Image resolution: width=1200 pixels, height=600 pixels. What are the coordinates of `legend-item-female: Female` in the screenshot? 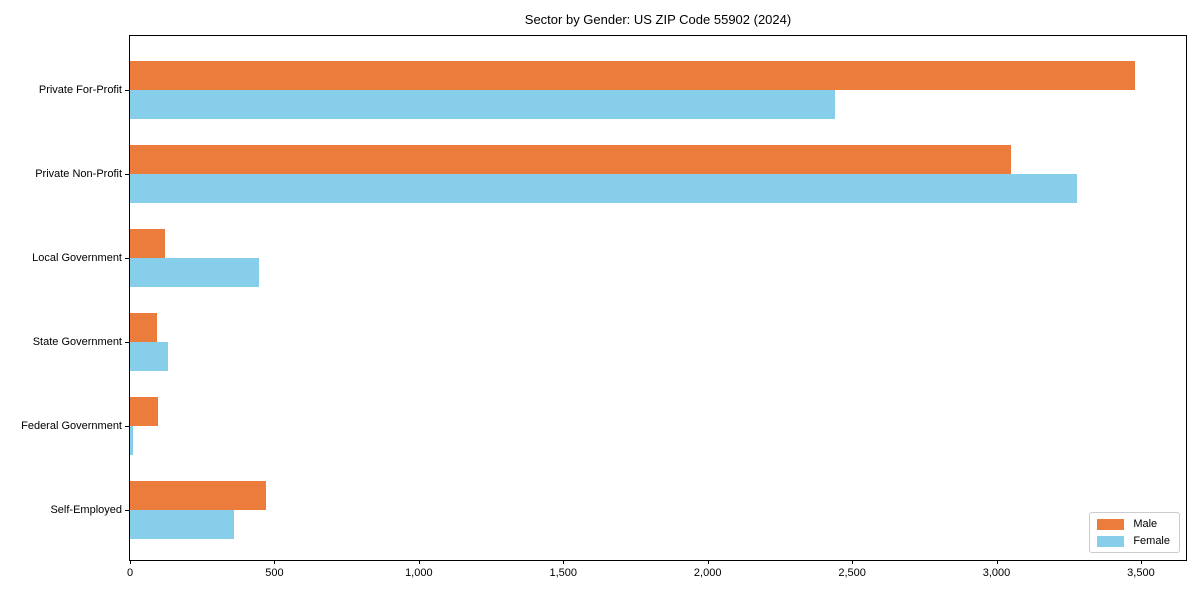 It's located at (1133, 541).